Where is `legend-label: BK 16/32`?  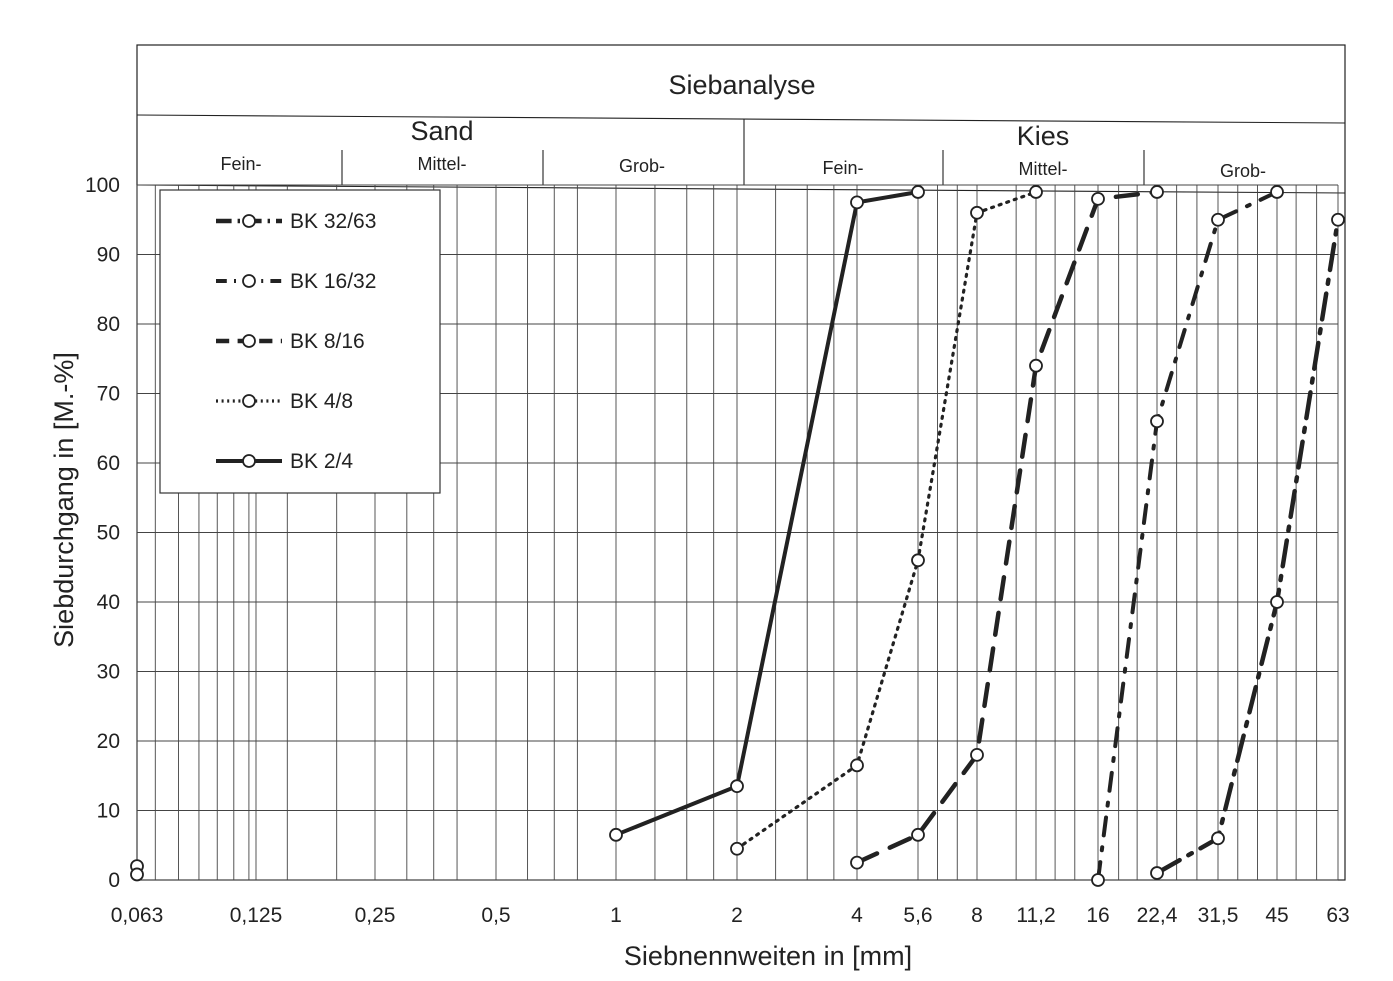 legend-label: BK 16/32 is located at coordinates (333, 281).